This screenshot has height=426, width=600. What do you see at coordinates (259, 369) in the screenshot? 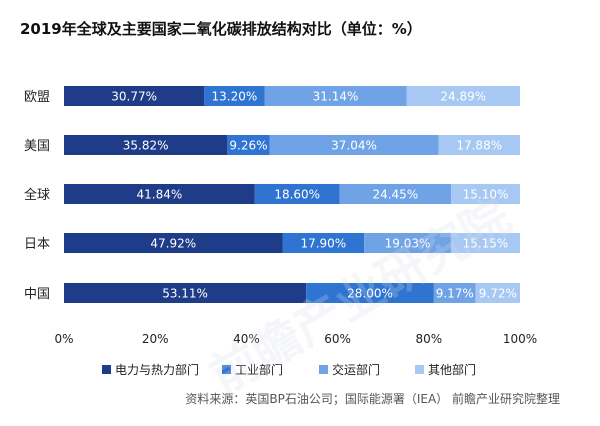
I see `legend-label: 工业部门` at bounding box center [259, 369].